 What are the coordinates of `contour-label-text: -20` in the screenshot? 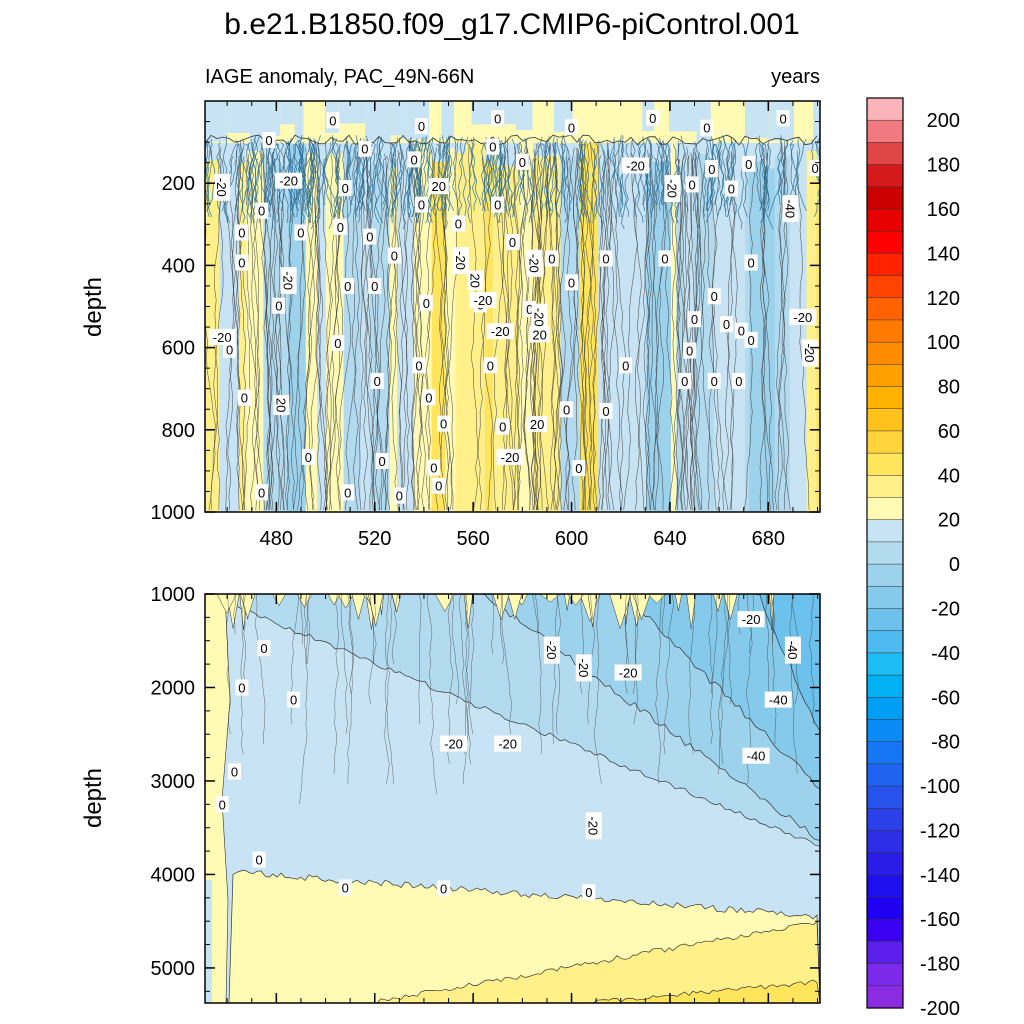 It's located at (460, 260).